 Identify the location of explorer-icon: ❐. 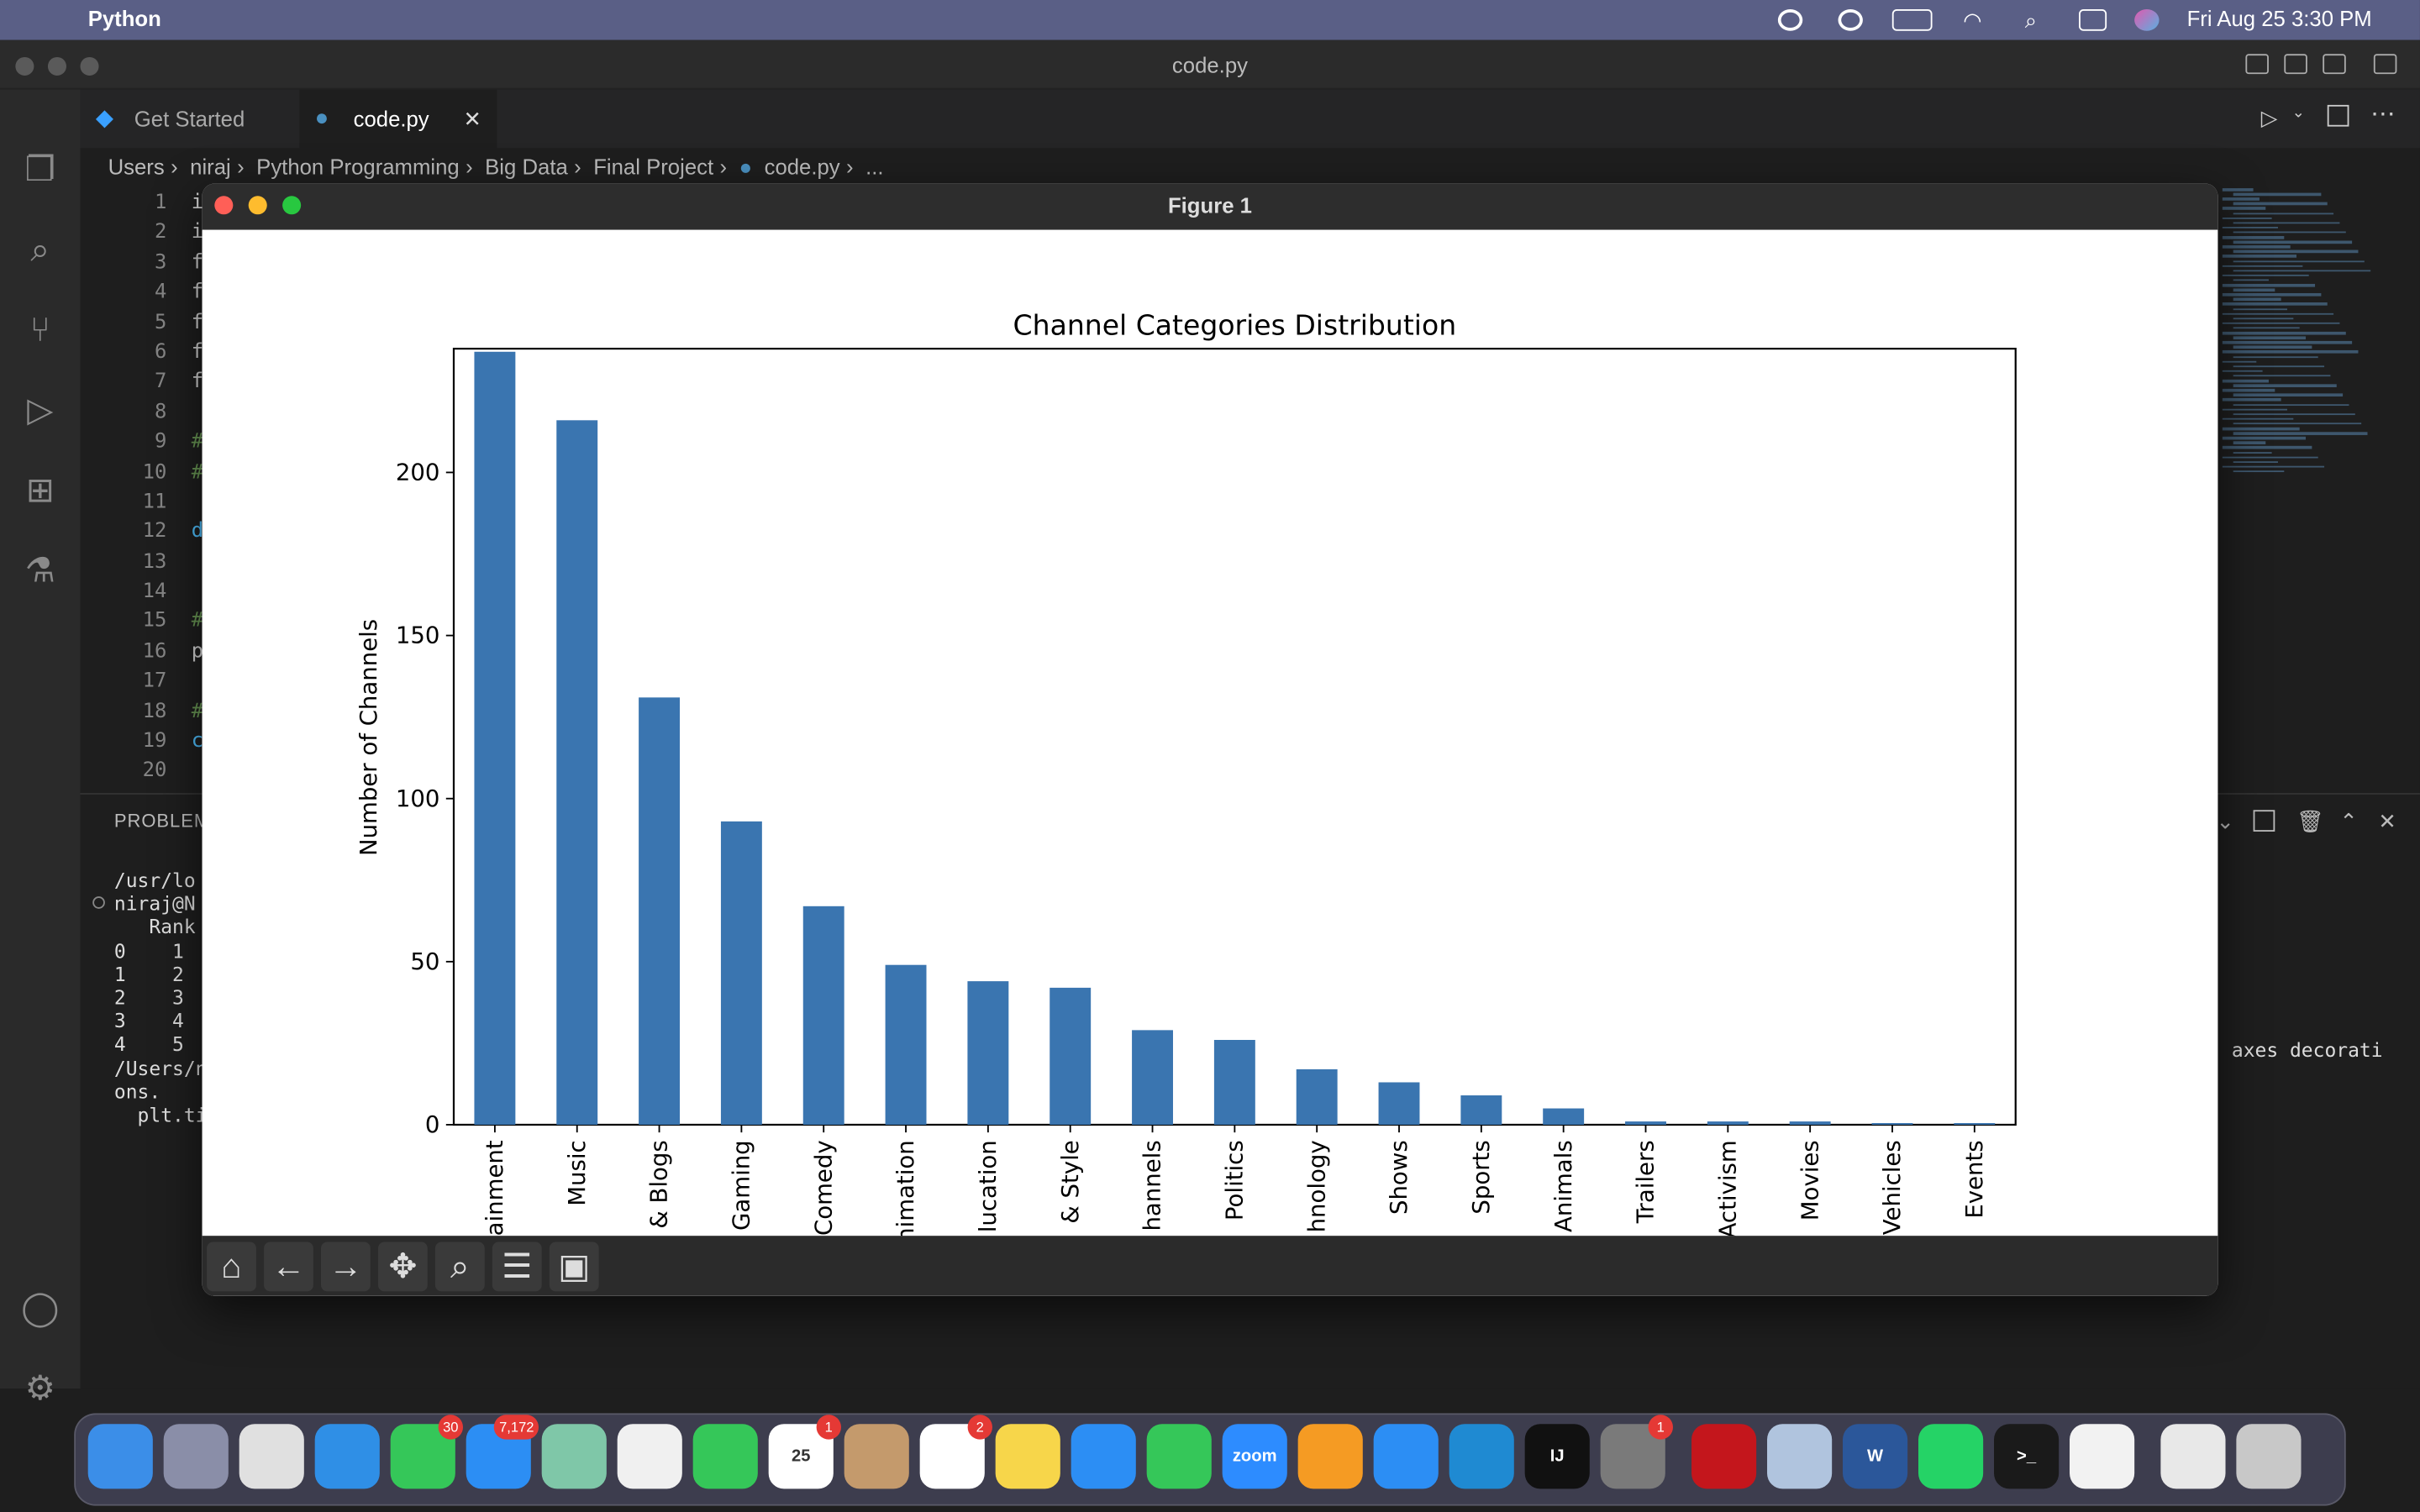
(39, 169).